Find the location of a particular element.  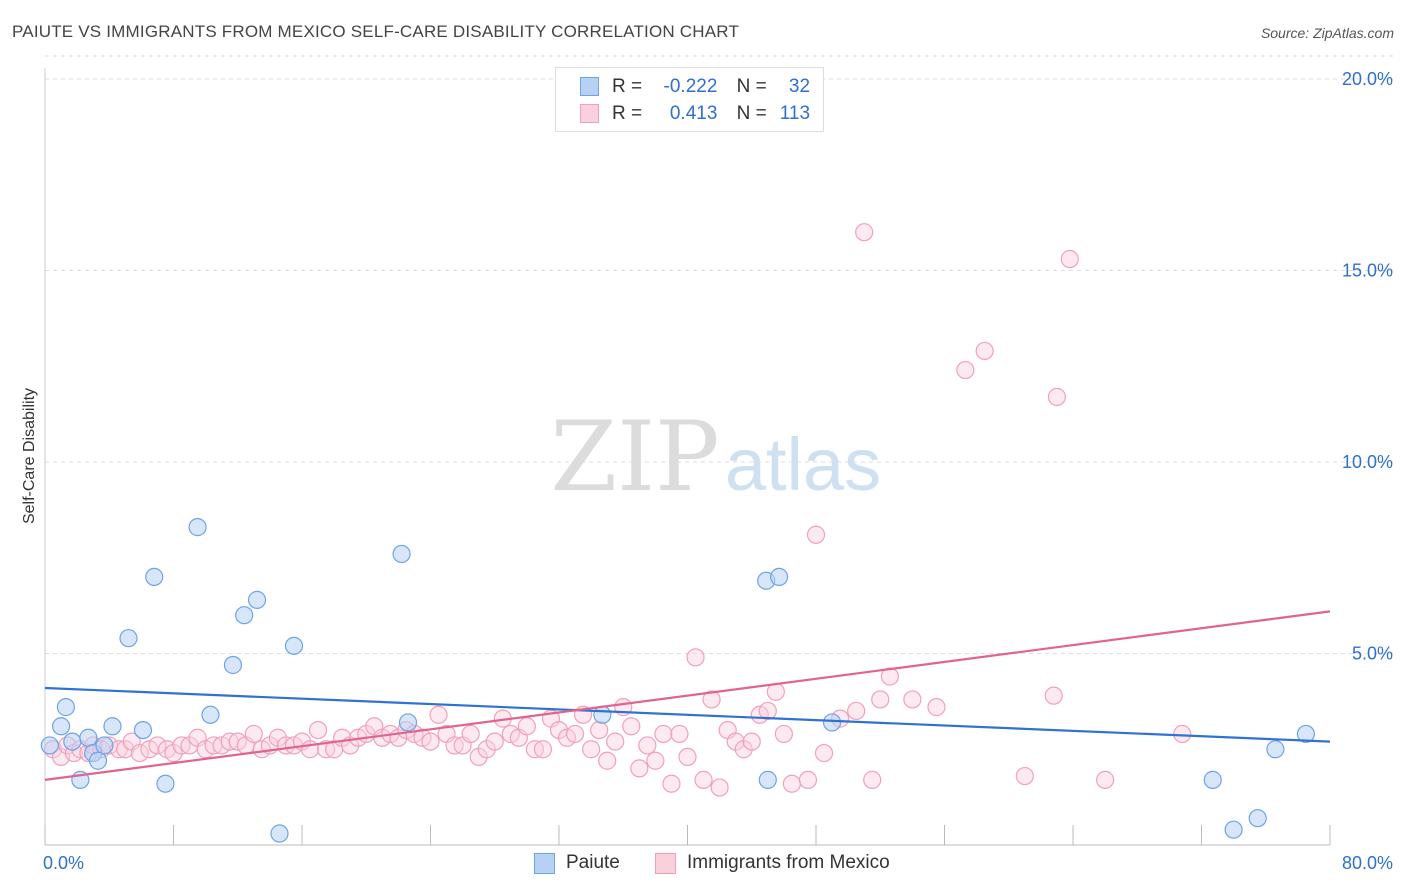

legend-text-paiute: R = -0.222 N = 32 is located at coordinates (711, 87).